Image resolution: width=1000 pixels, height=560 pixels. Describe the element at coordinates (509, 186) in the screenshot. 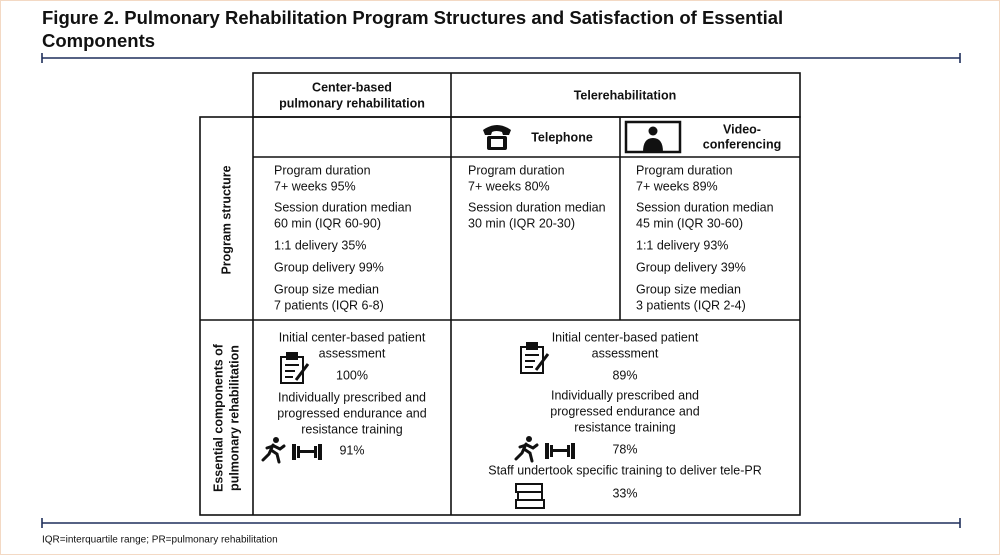

I see `cell-text: 7+ weeks 80%` at that location.